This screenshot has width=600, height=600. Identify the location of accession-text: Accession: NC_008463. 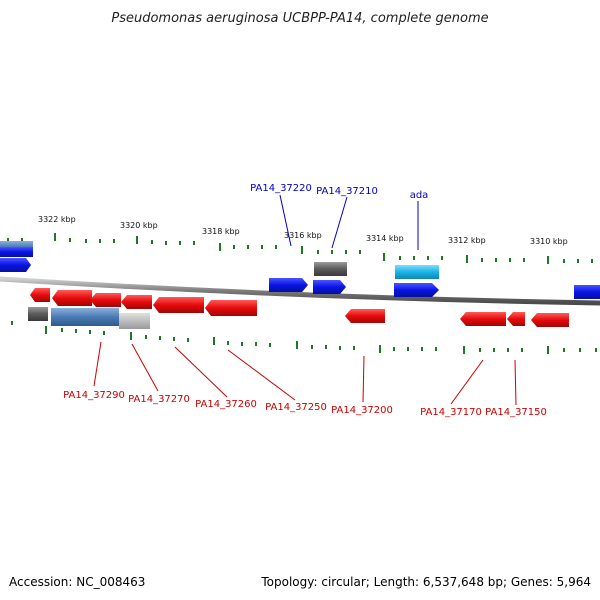
(77, 582).